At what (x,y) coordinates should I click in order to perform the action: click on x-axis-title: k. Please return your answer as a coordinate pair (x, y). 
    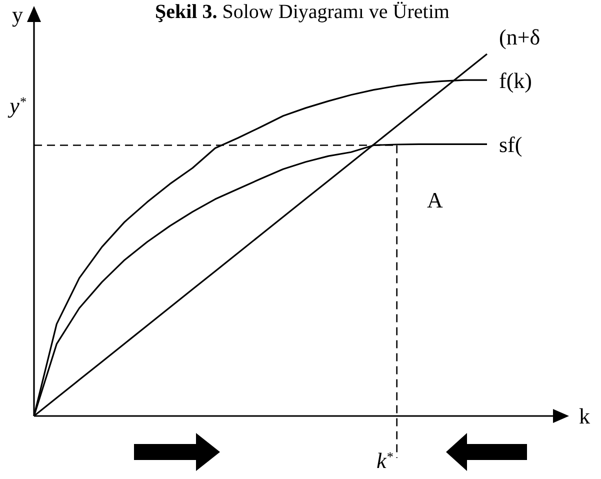
    Looking at the image, I should click on (584, 416).